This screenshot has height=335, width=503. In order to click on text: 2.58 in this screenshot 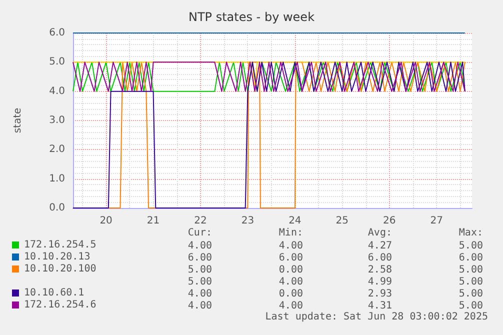, I will do `click(380, 270)`.